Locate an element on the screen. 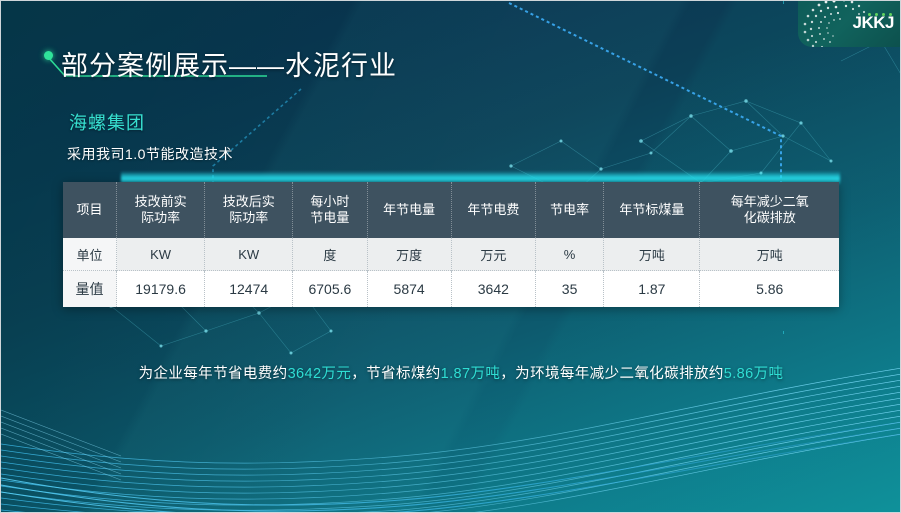 This screenshot has width=901, height=513. vertical-dotted-guide-right-lower is located at coordinates (783, 421).